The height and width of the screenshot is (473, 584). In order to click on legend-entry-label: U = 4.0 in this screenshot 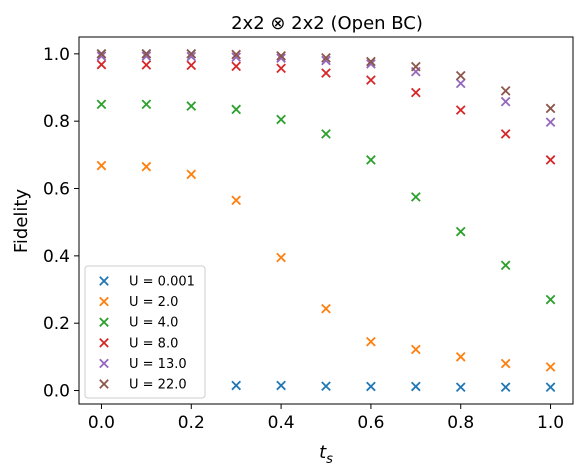, I will do `click(153, 323)`.